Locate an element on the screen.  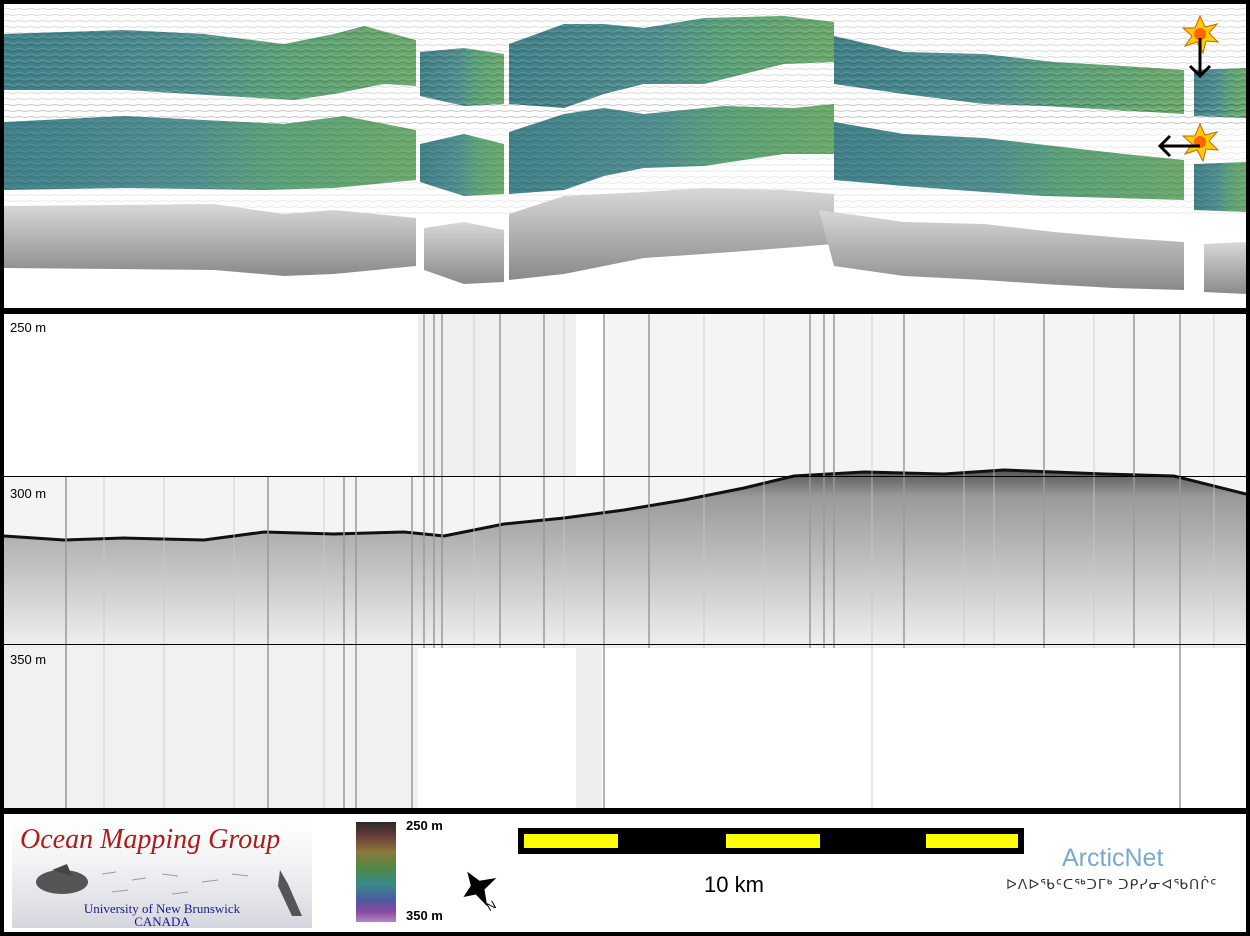
down-arrow-icon is located at coordinates (1200, 58).